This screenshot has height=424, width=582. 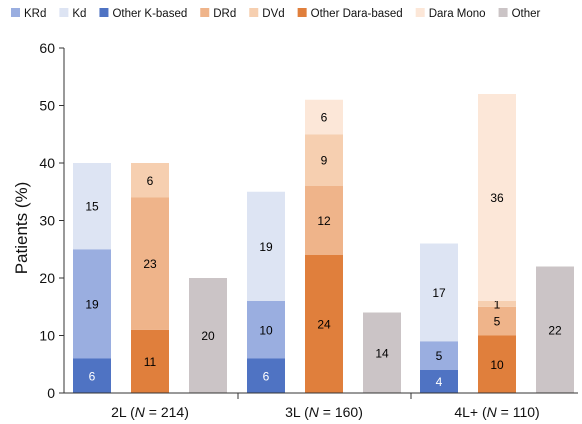 I want to click on x-group-label: 2L (N = 214), so click(x=150, y=412).